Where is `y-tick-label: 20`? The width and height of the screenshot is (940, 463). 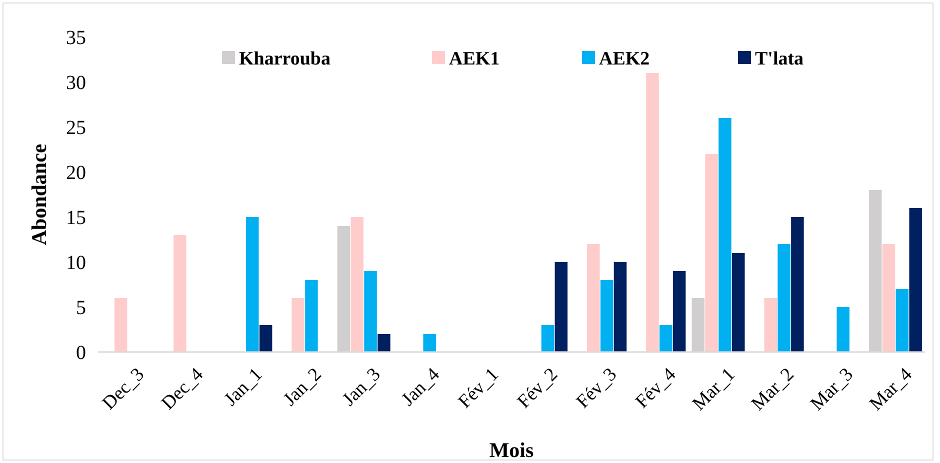 y-tick-label: 20 is located at coordinates (76, 173).